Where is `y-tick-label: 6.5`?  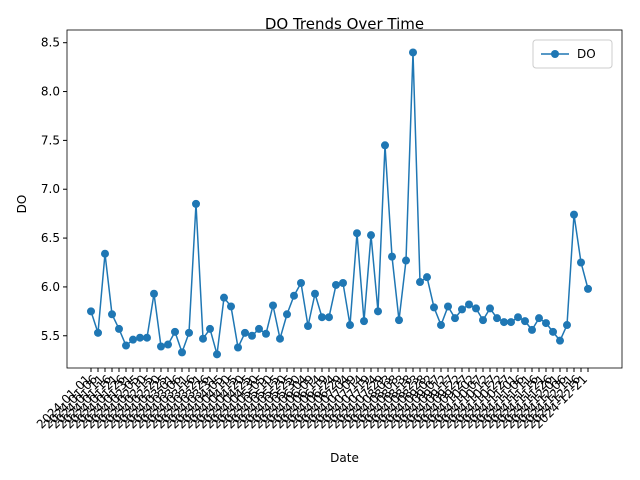 y-tick-label: 6.5 is located at coordinates (50, 238).